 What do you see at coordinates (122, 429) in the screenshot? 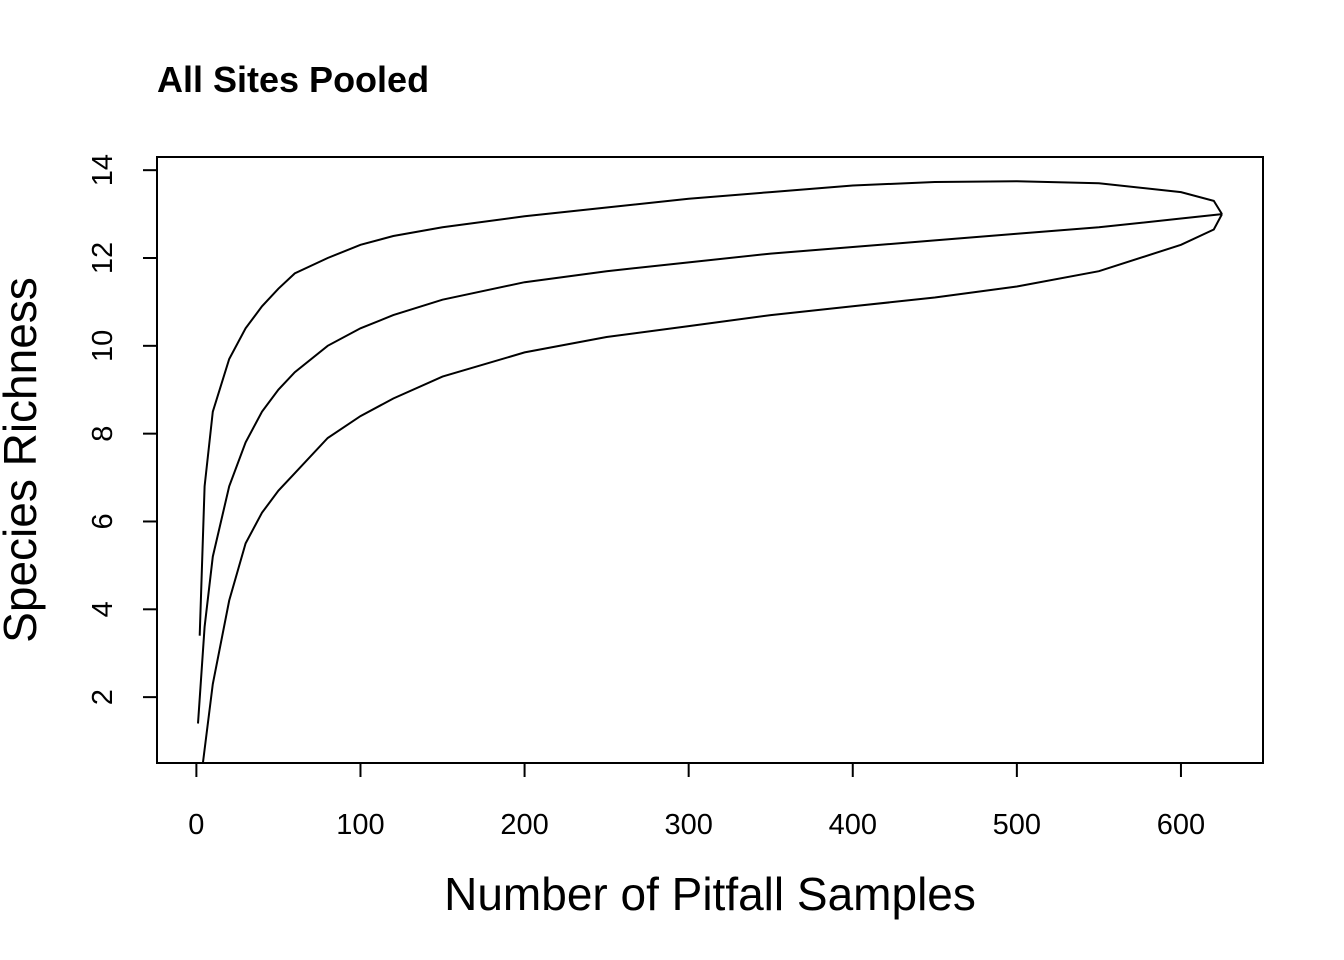
I see `y-axis-ticks: 2 4 6 8 10 12 14` at bounding box center [122, 429].